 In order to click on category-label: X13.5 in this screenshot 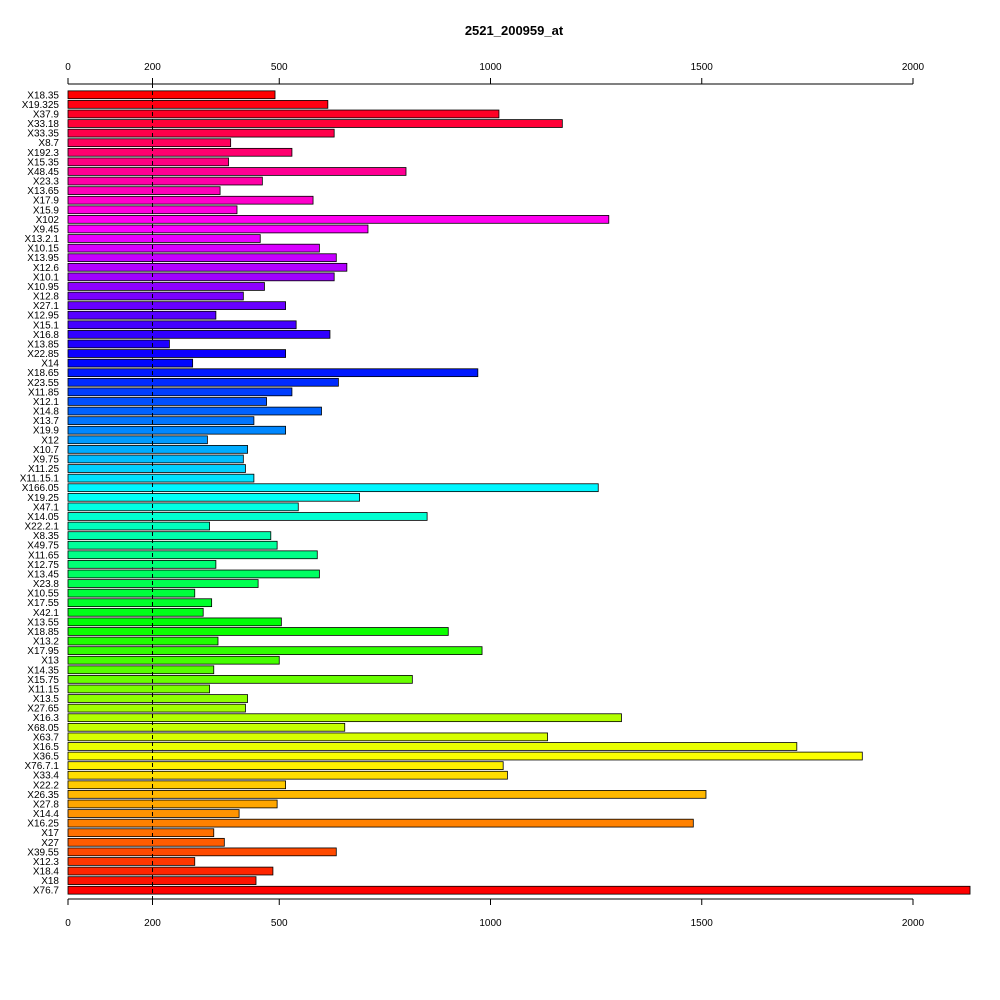, I will do `click(46, 699)`.